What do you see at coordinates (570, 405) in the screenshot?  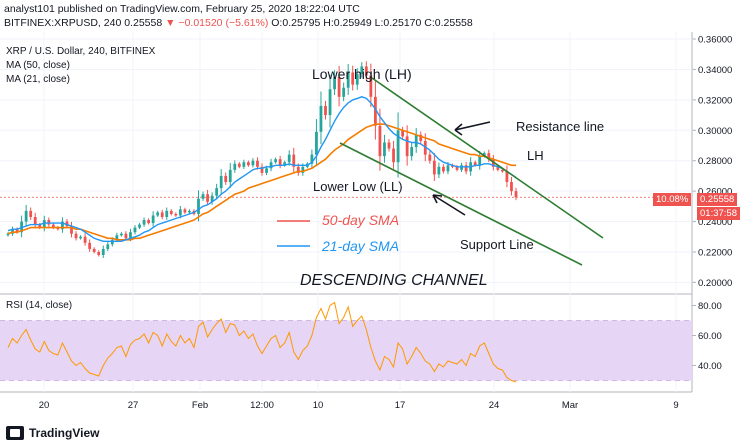 I see `x-tick-label: Mar` at bounding box center [570, 405].